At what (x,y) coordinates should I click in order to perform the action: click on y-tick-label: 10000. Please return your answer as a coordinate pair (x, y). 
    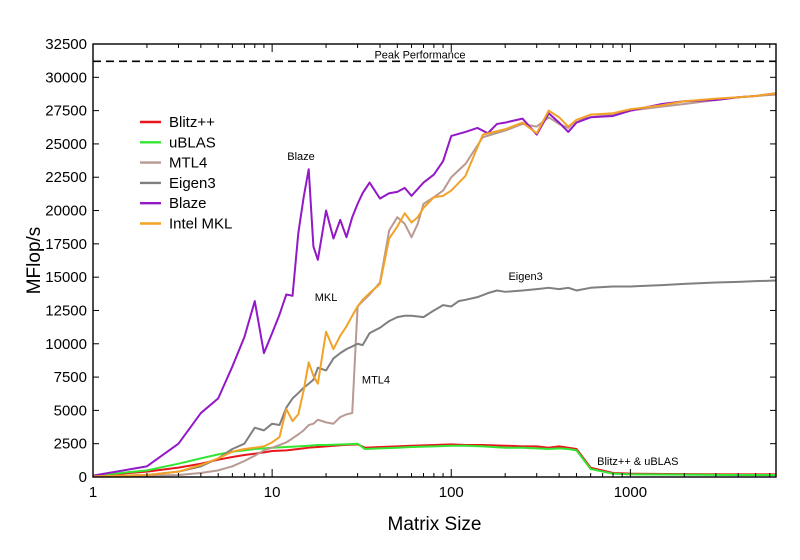
    Looking at the image, I should click on (66, 344).